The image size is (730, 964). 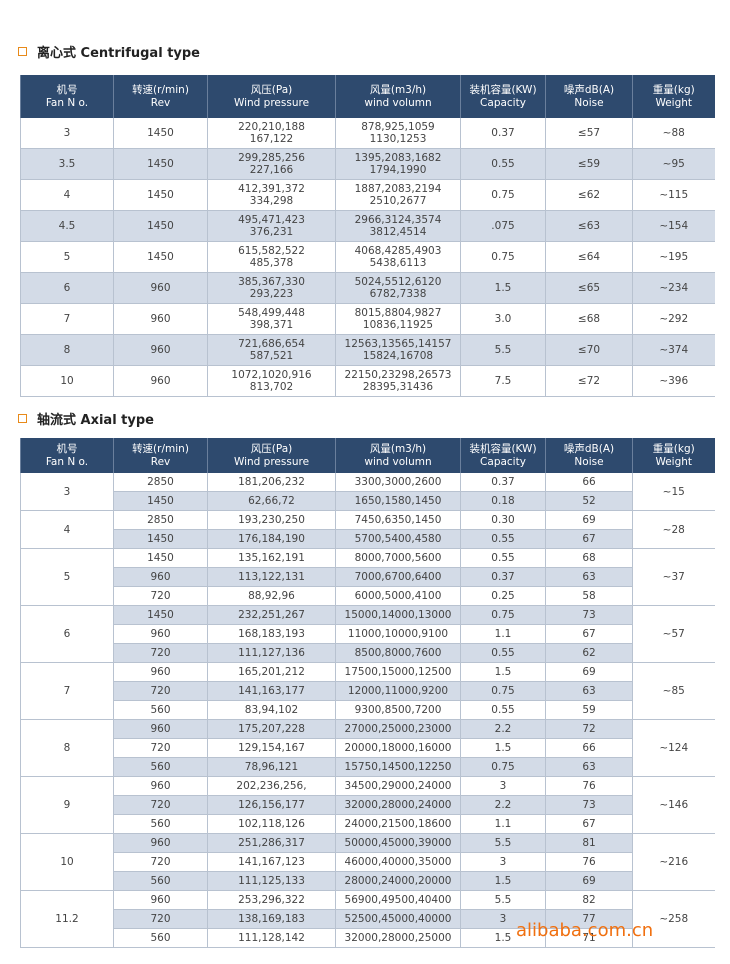 I want to click on cell-line: 167,122, so click(x=271, y=139).